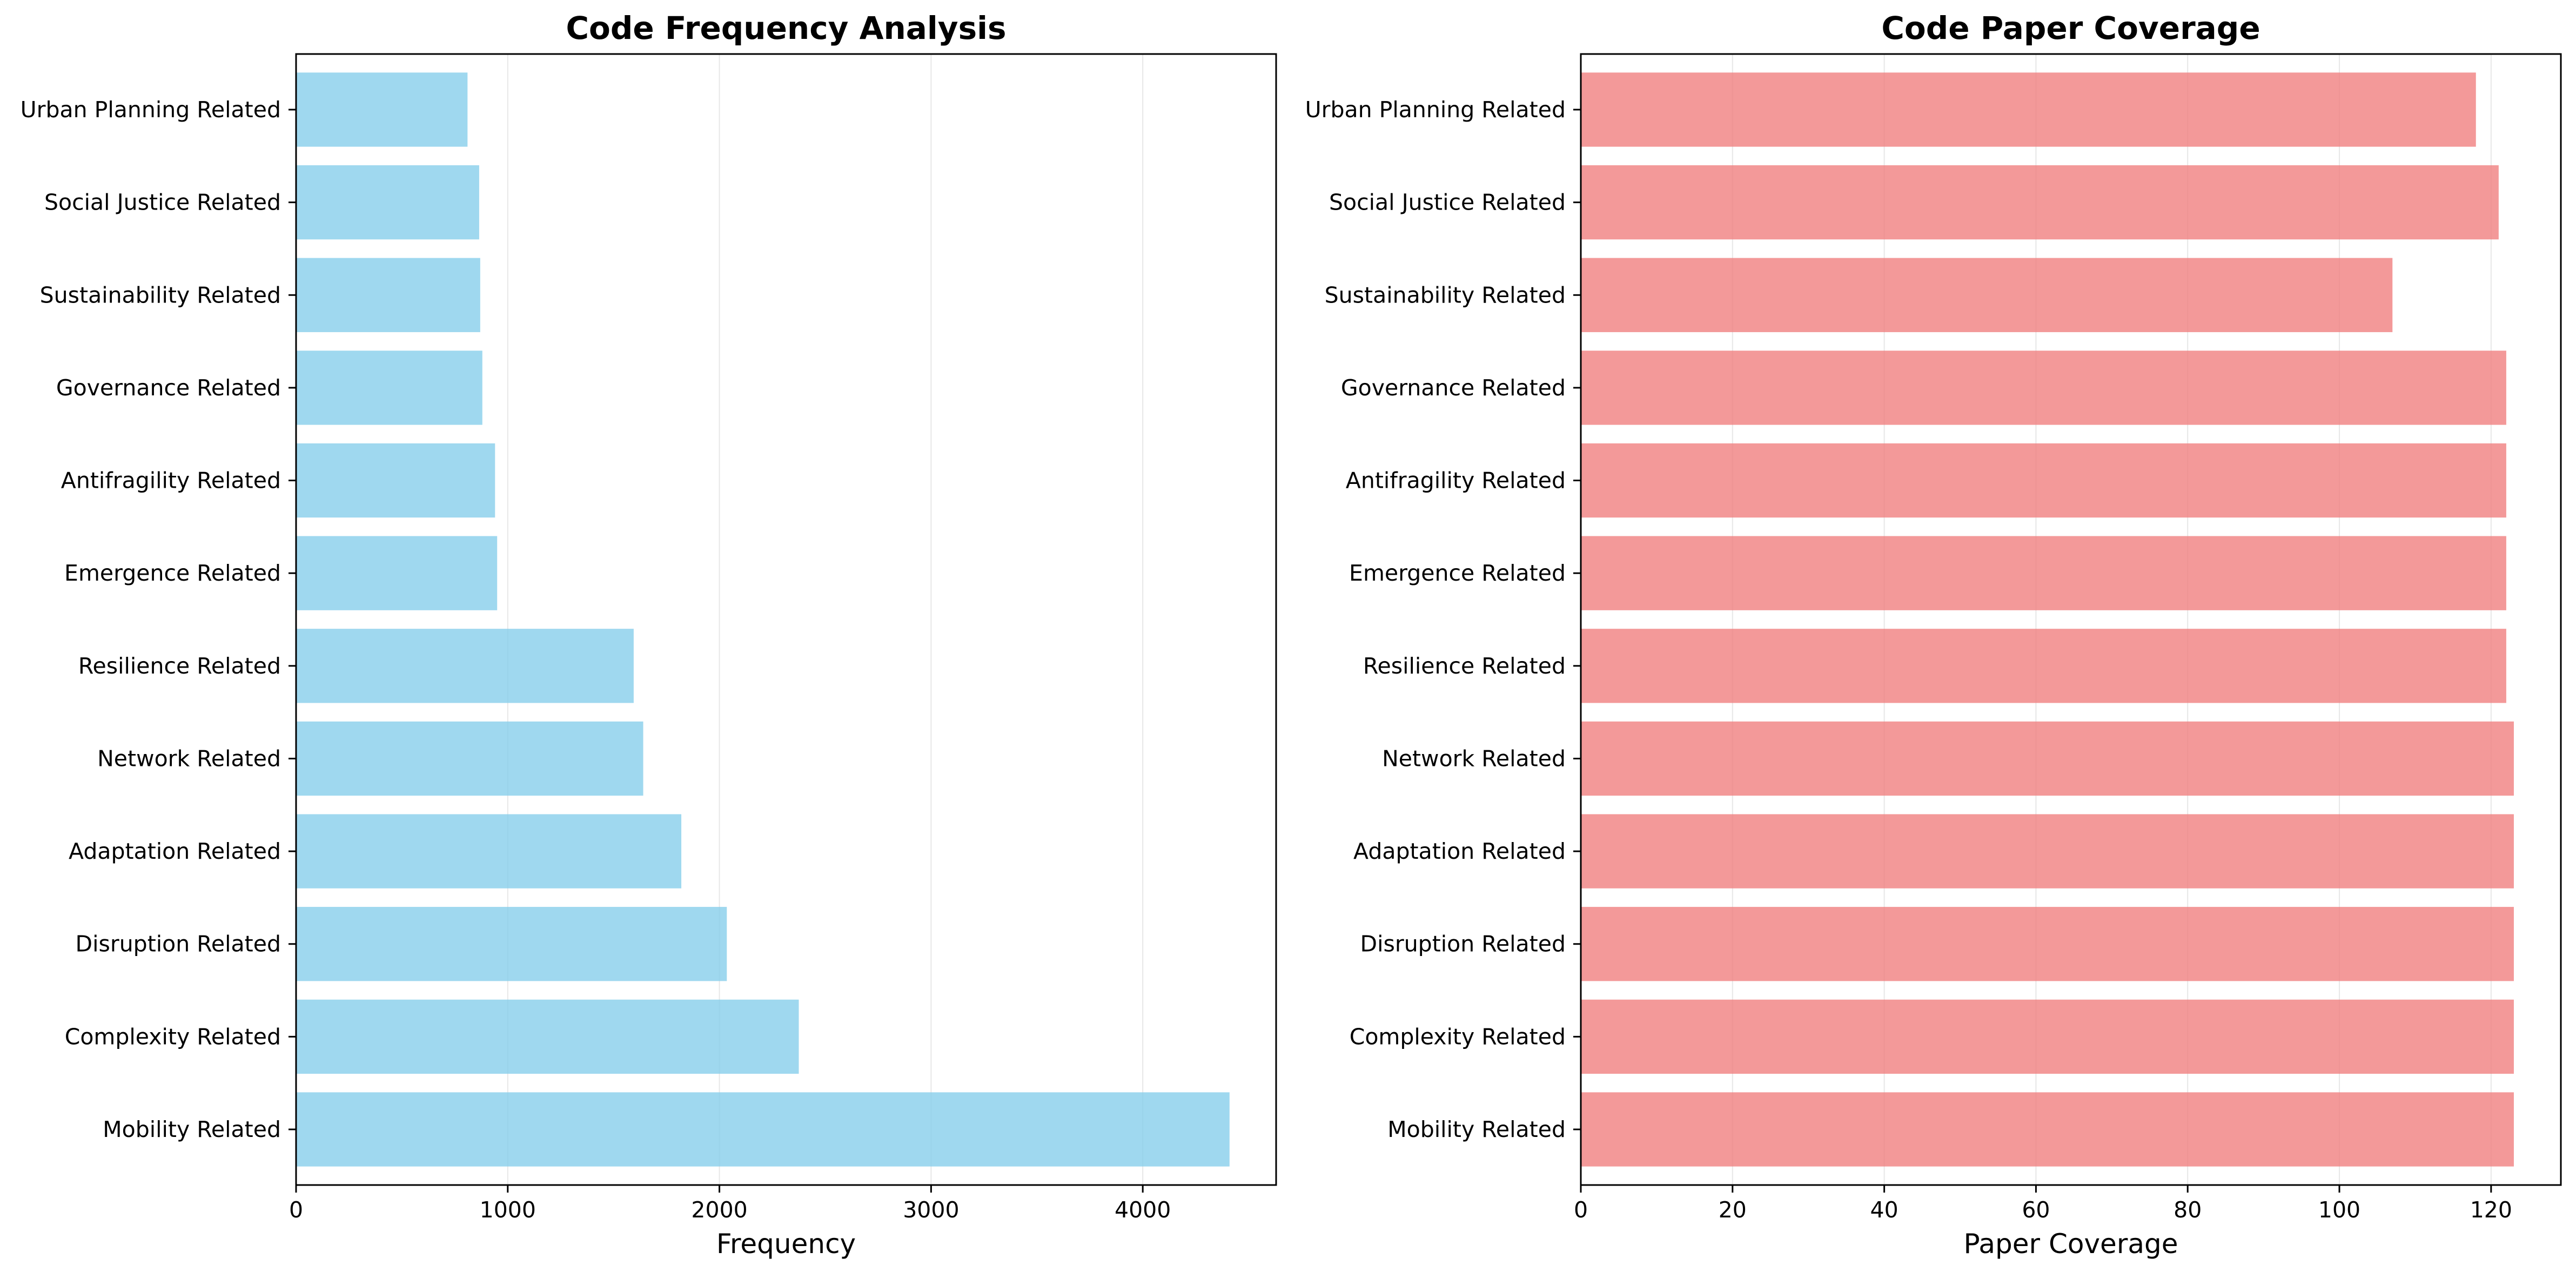 The image size is (2576, 1279). I want to click on frequency-category-label: Emergence Related, so click(172, 573).